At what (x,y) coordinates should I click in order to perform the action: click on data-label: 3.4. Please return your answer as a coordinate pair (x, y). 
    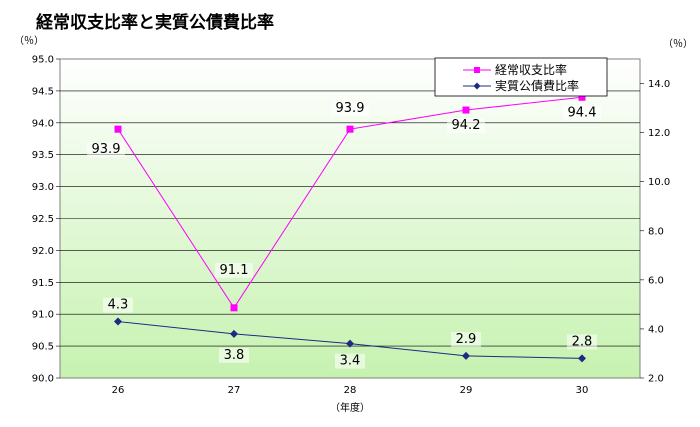
    Looking at the image, I should click on (350, 361).